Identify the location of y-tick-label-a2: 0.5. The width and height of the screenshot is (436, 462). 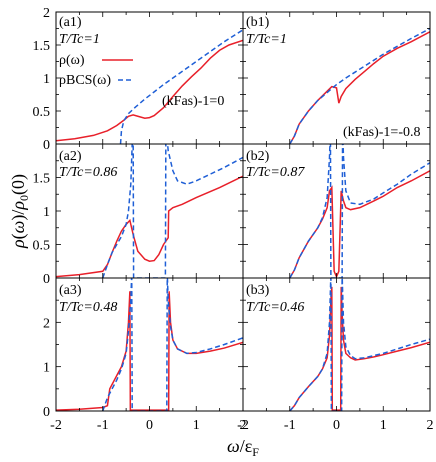
(42, 246).